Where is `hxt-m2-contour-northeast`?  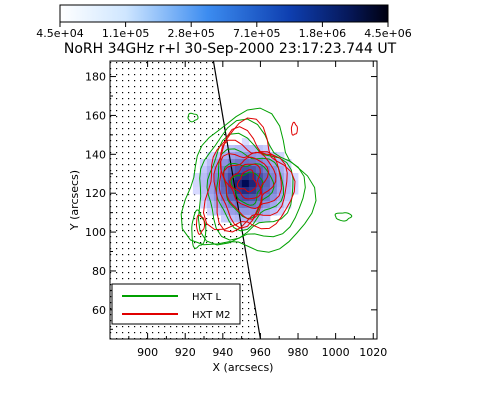
hxt-m2-contour-northeast is located at coordinates (294, 128).